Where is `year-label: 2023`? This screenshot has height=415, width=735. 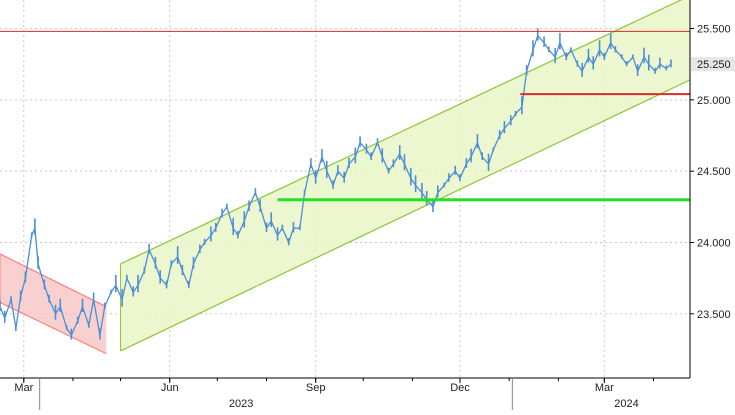 year-label: 2023 is located at coordinates (241, 404).